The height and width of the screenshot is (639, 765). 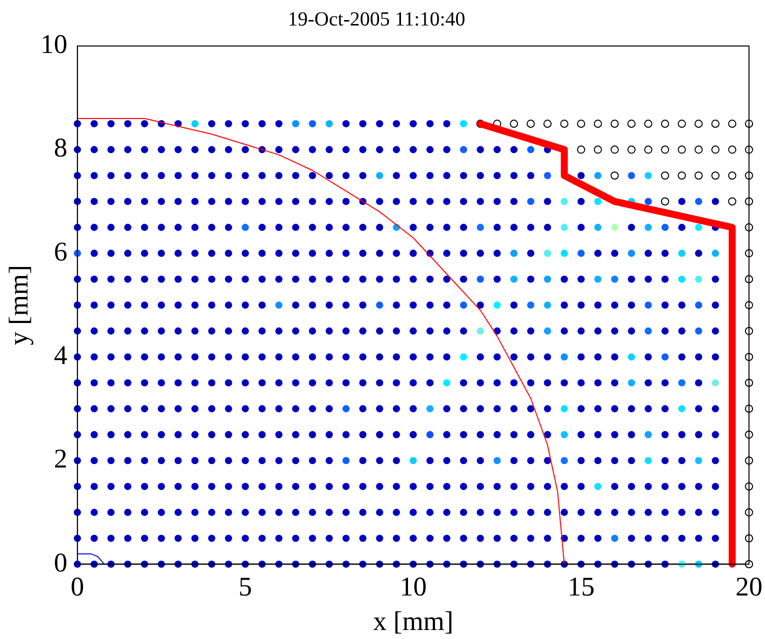 What do you see at coordinates (61, 251) in the screenshot?
I see `y-tick-label: 6` at bounding box center [61, 251].